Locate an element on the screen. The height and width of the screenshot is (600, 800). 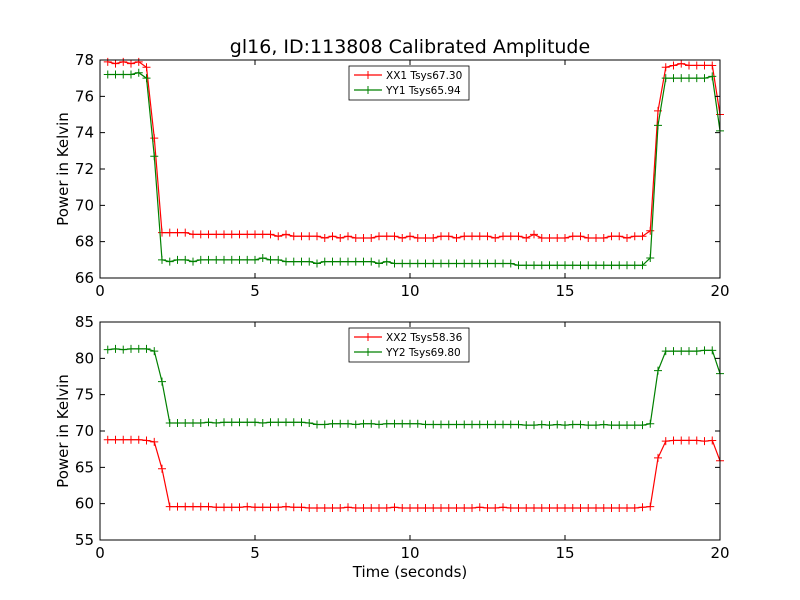
y-tick-label: 85 is located at coordinates (84, 322).